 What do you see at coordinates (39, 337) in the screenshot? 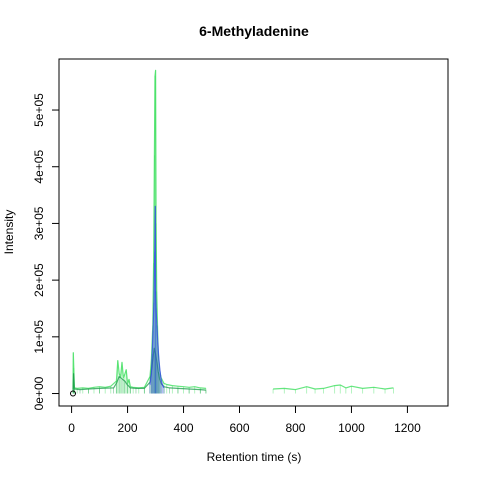
I see `y-tick-label: 1e+05` at bounding box center [39, 337].